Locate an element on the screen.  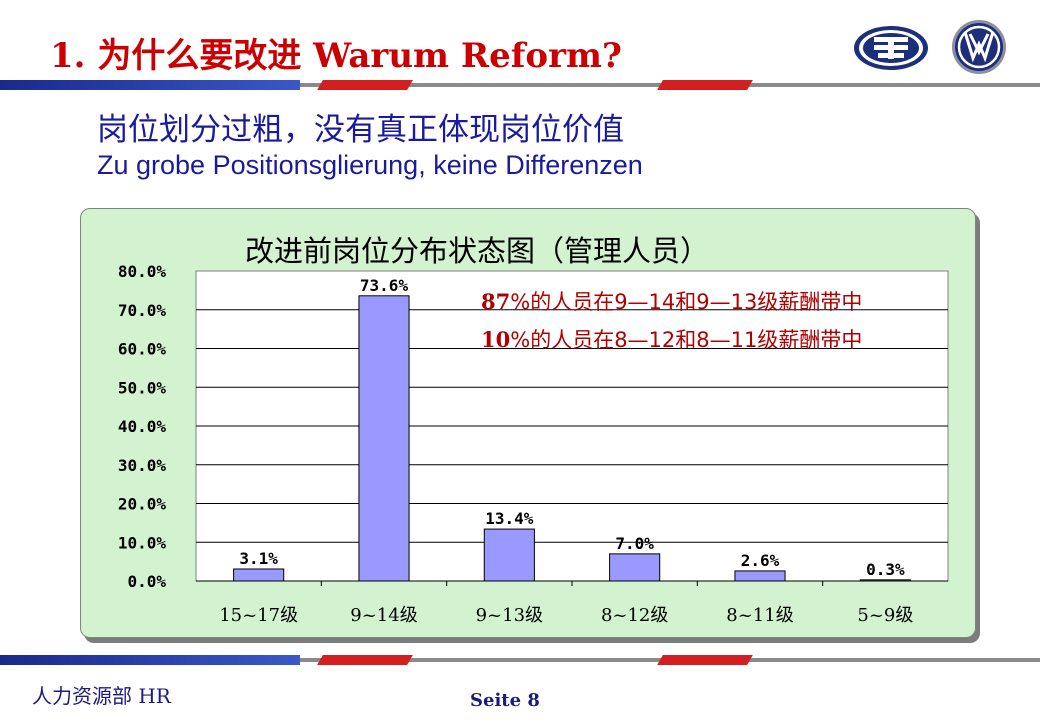
annotation-87: 87%的人员在9—14和9—13级薪酬带中 is located at coordinates (672, 301).